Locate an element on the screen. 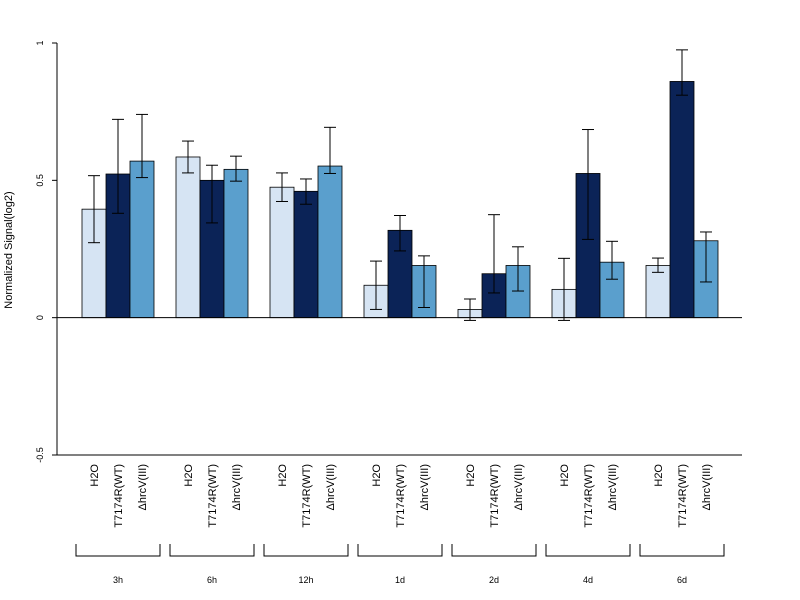 The image size is (800, 600). group-label: 6d is located at coordinates (682, 580).